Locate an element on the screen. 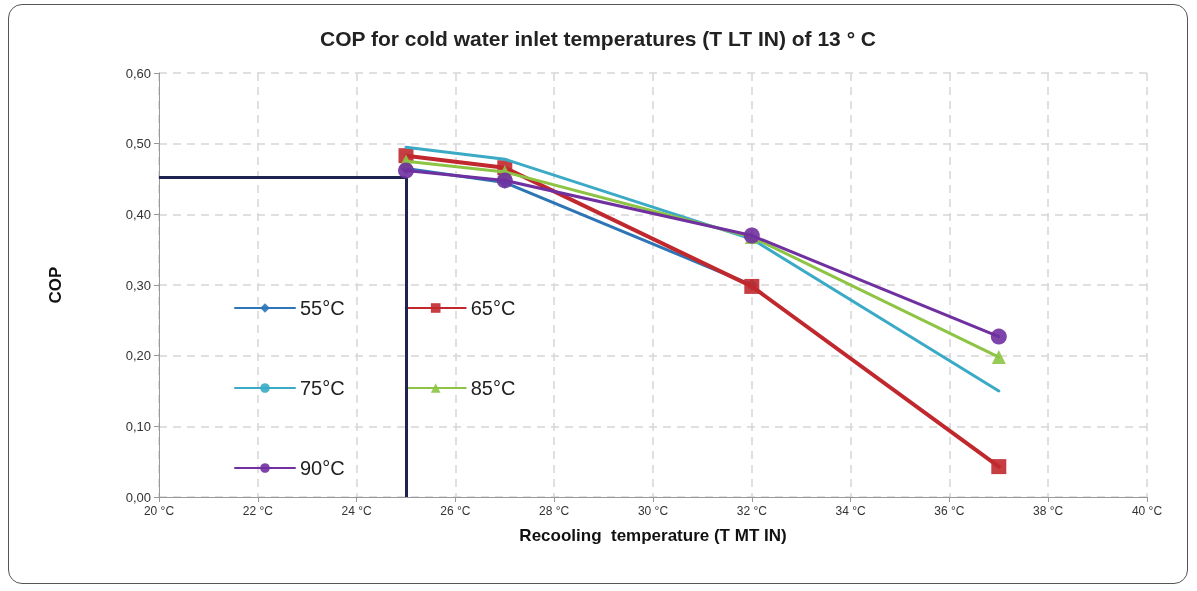  legend-label: 90°C is located at coordinates (322, 468).